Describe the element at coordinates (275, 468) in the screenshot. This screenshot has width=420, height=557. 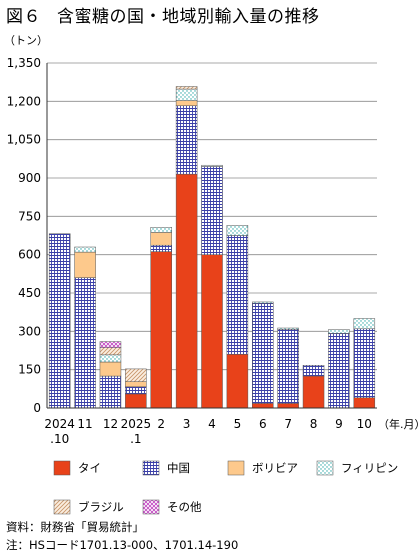
I see `legend-label: ボリビア` at that location.